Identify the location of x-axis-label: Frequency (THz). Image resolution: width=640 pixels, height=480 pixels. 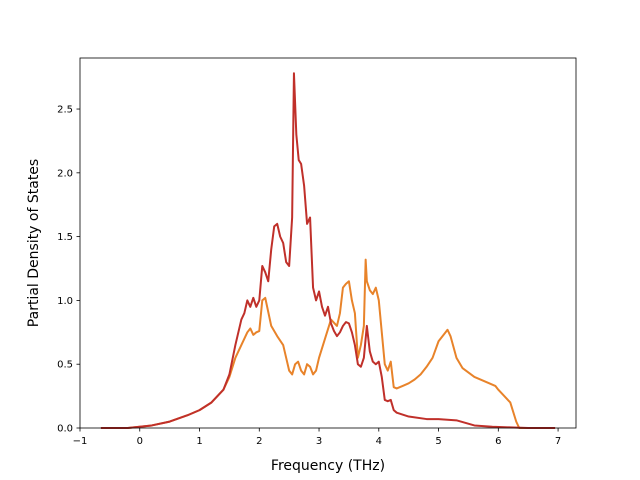
(328, 466).